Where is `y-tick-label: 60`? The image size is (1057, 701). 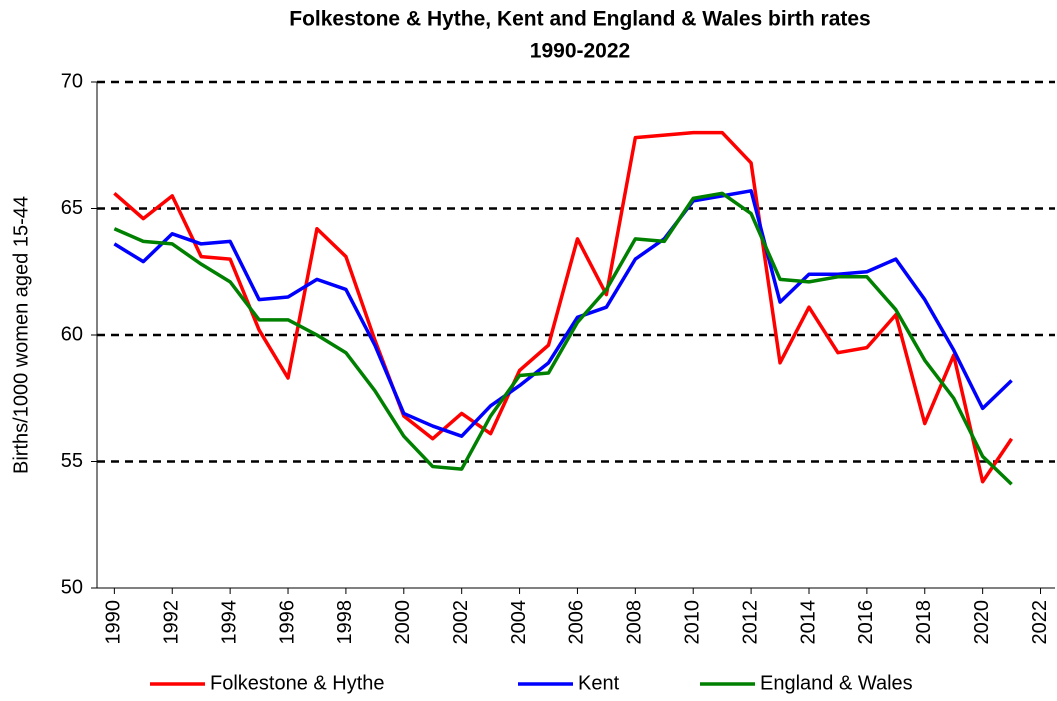 y-tick-label: 60 is located at coordinates (72, 334).